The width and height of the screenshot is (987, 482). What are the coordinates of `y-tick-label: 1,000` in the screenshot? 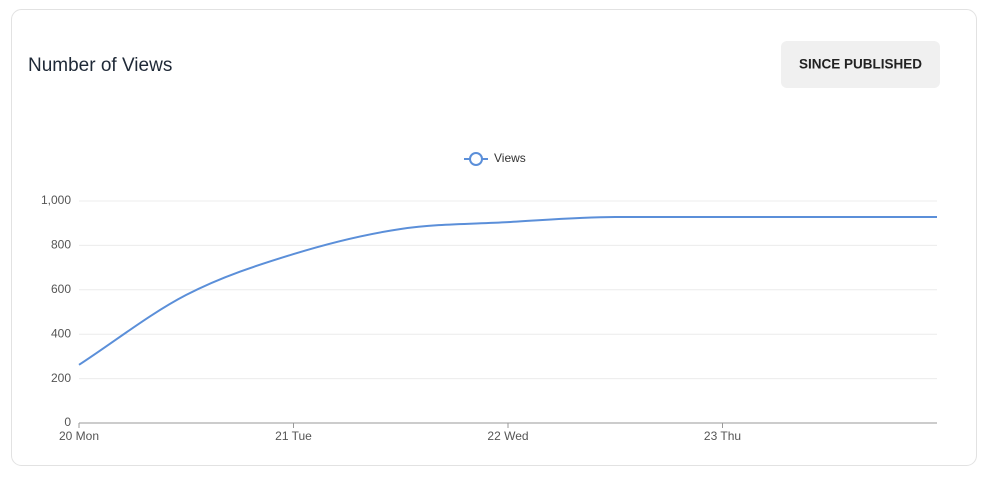 It's located at (56, 200).